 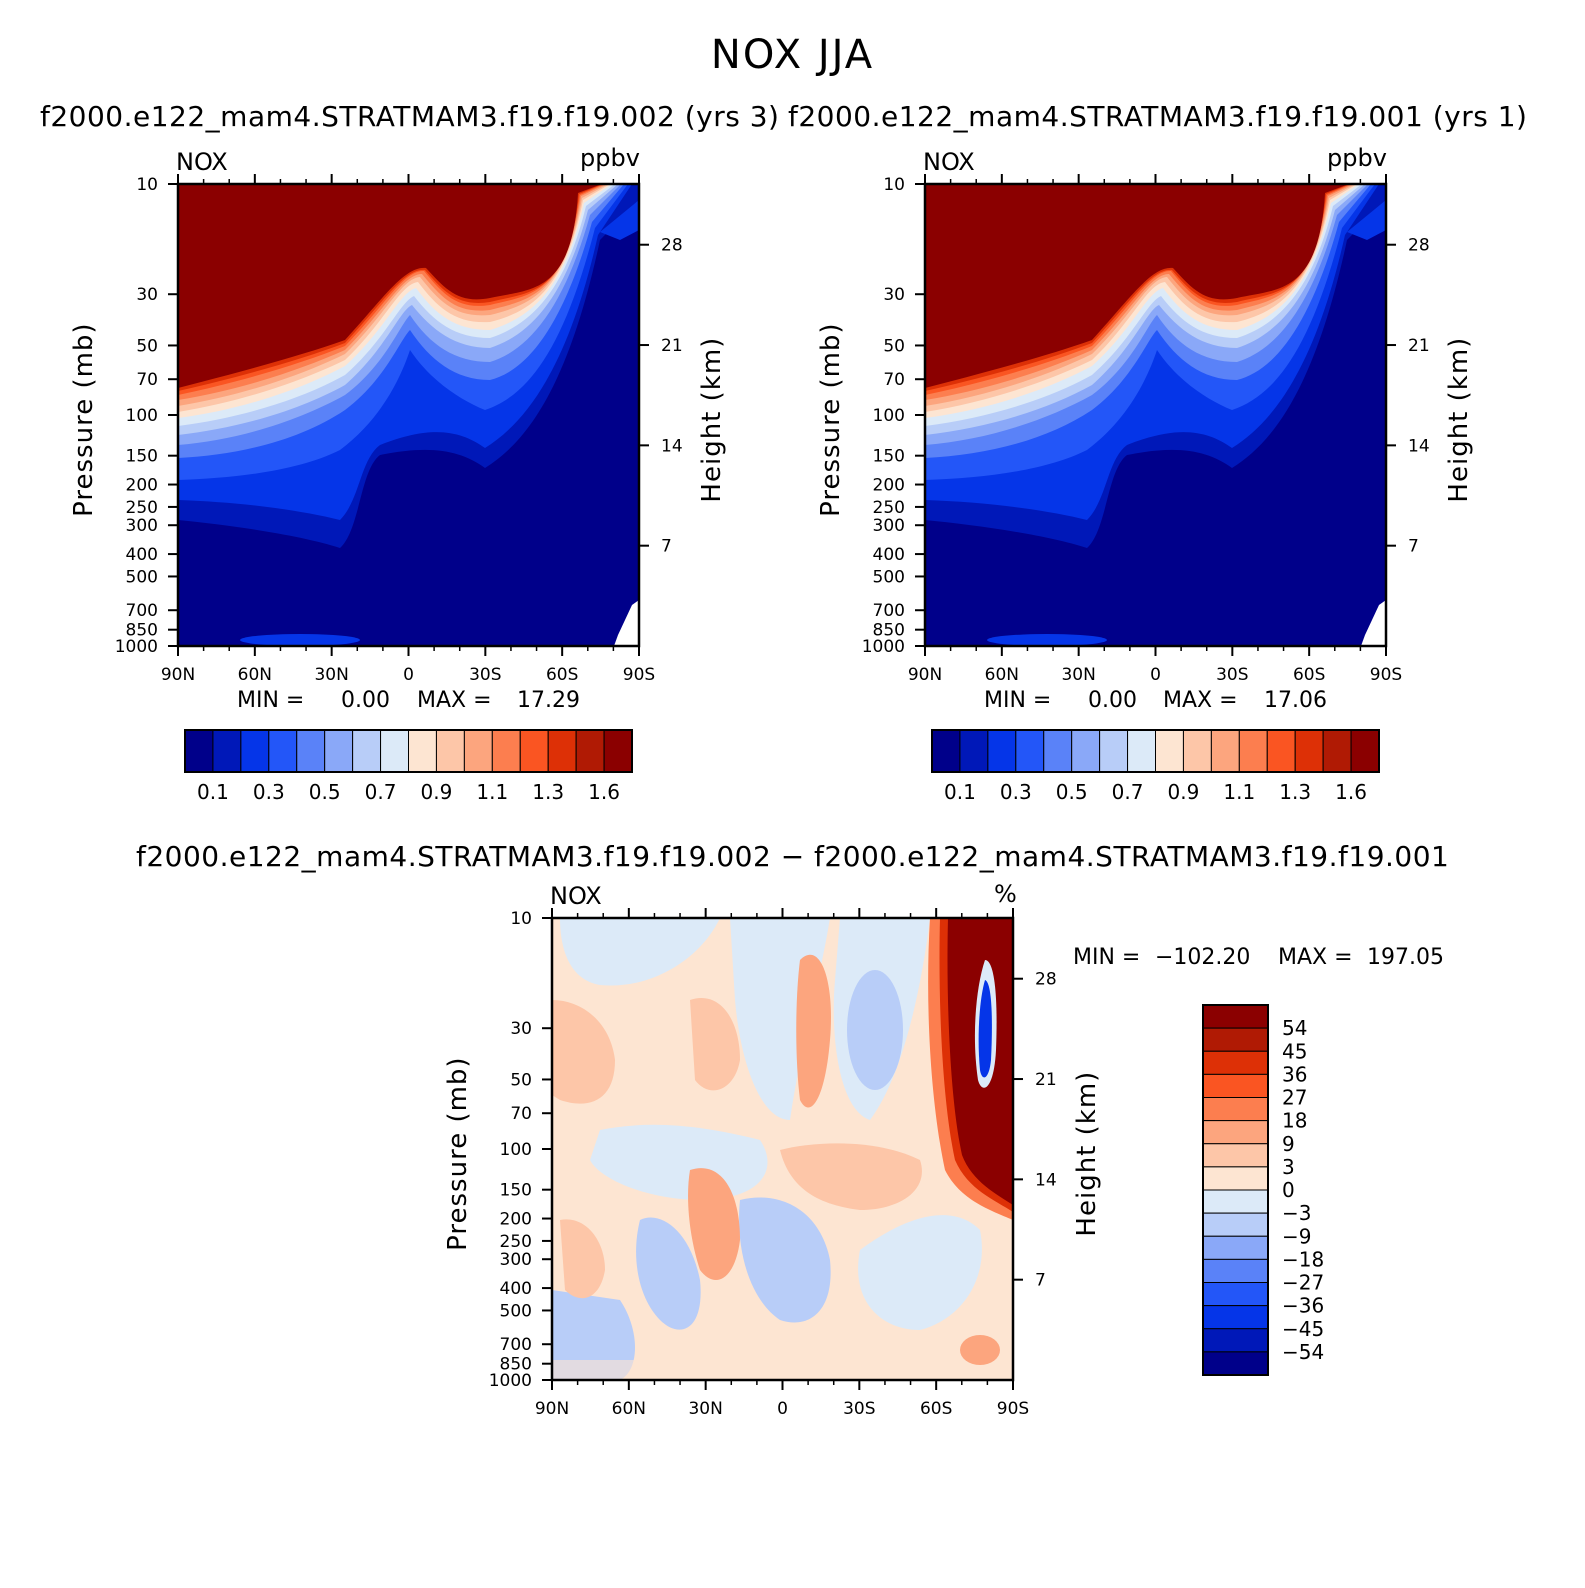 I want to click on right-x-tick-label: 30S, so click(x=1232, y=675).